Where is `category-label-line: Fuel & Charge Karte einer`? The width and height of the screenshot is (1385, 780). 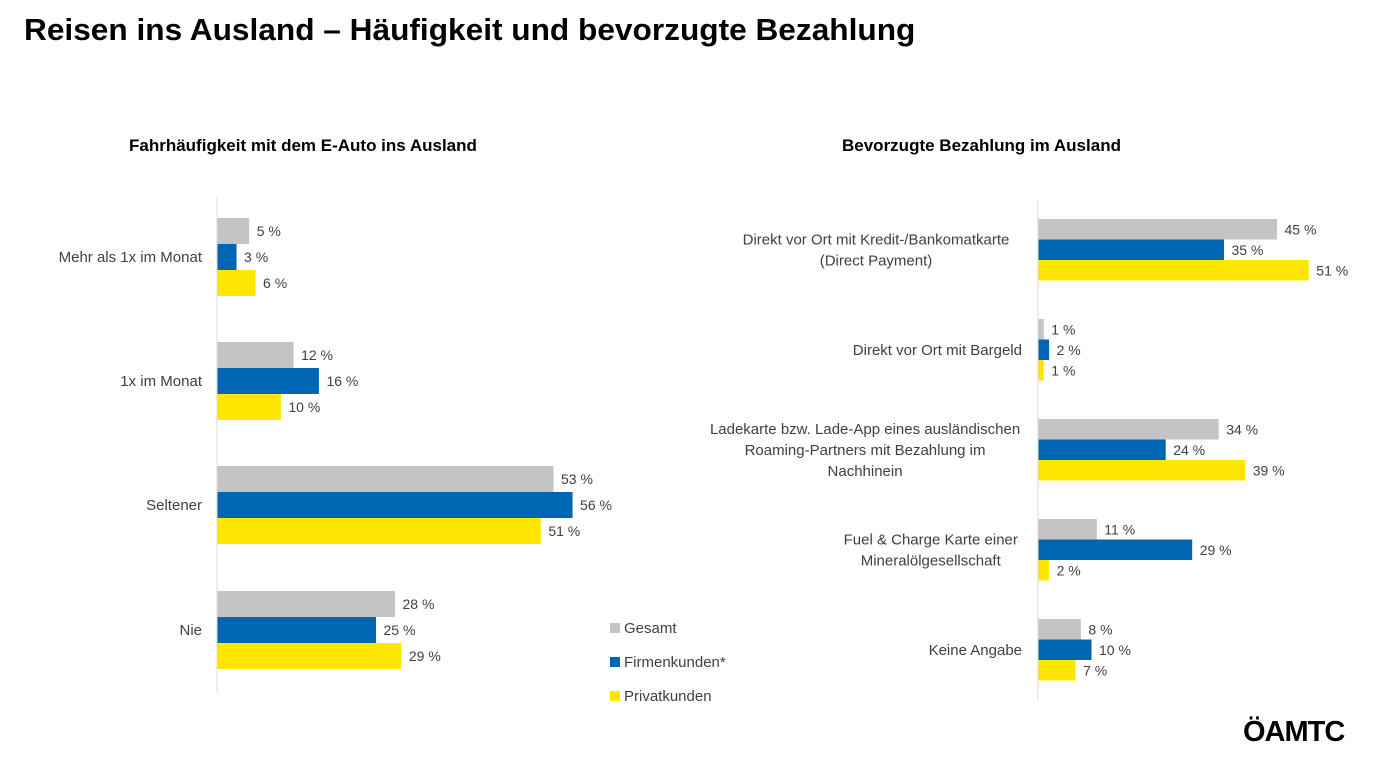
category-label-line: Fuel & Charge Karte einer is located at coordinates (931, 539).